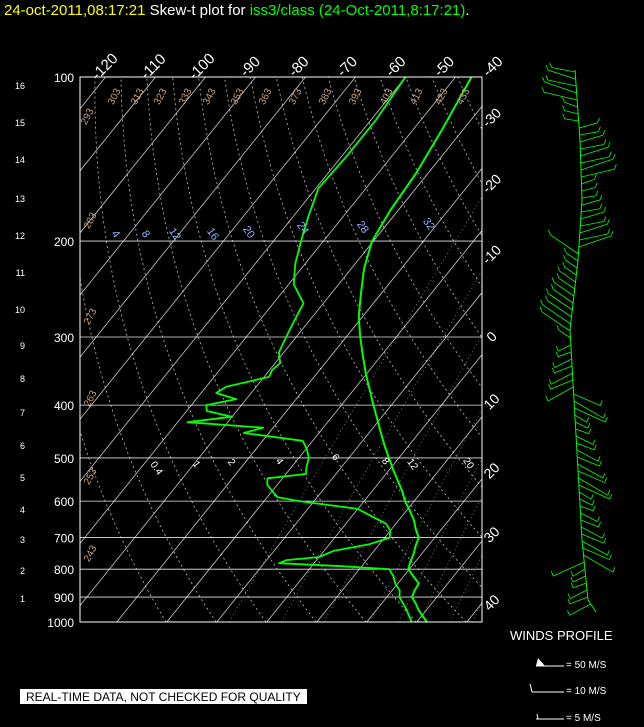 The height and width of the screenshot is (727, 644). I want to click on dry-adiabat-label: 373, so click(296, 96).